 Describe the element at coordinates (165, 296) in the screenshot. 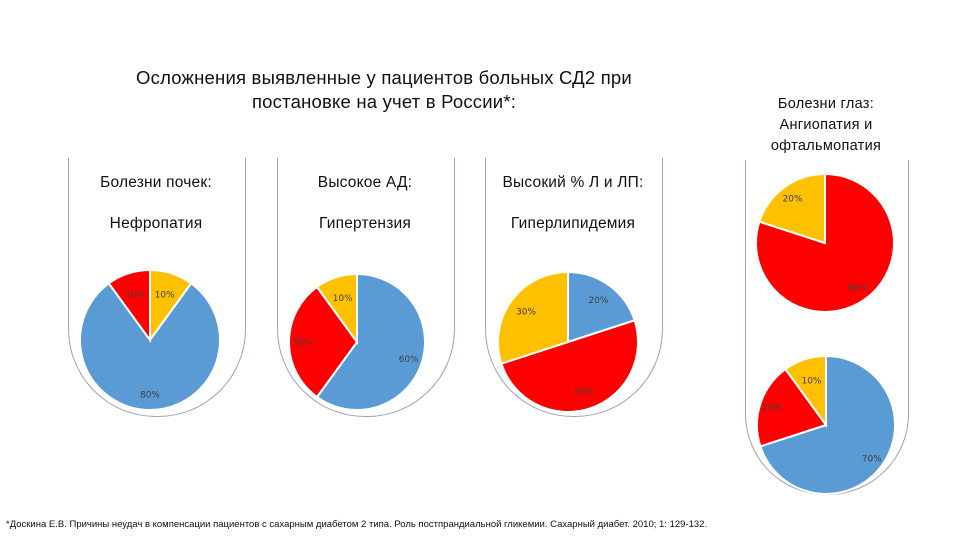

I see `pie0-label-0: 10%` at that location.